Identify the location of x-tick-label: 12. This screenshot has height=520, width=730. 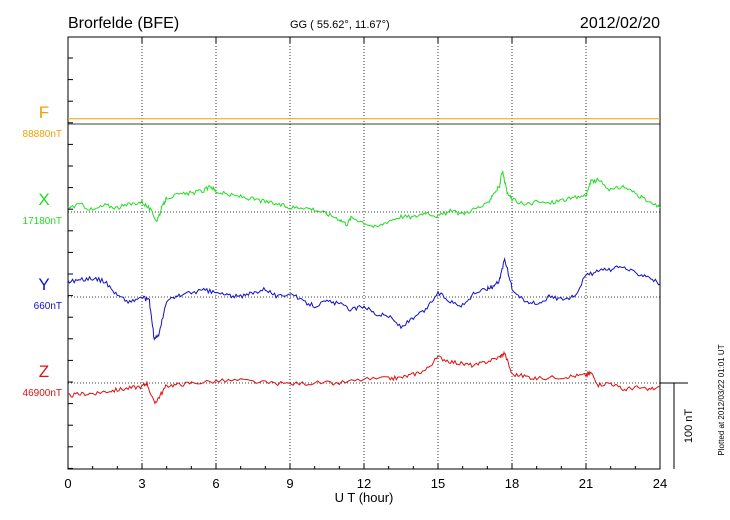
(364, 483).